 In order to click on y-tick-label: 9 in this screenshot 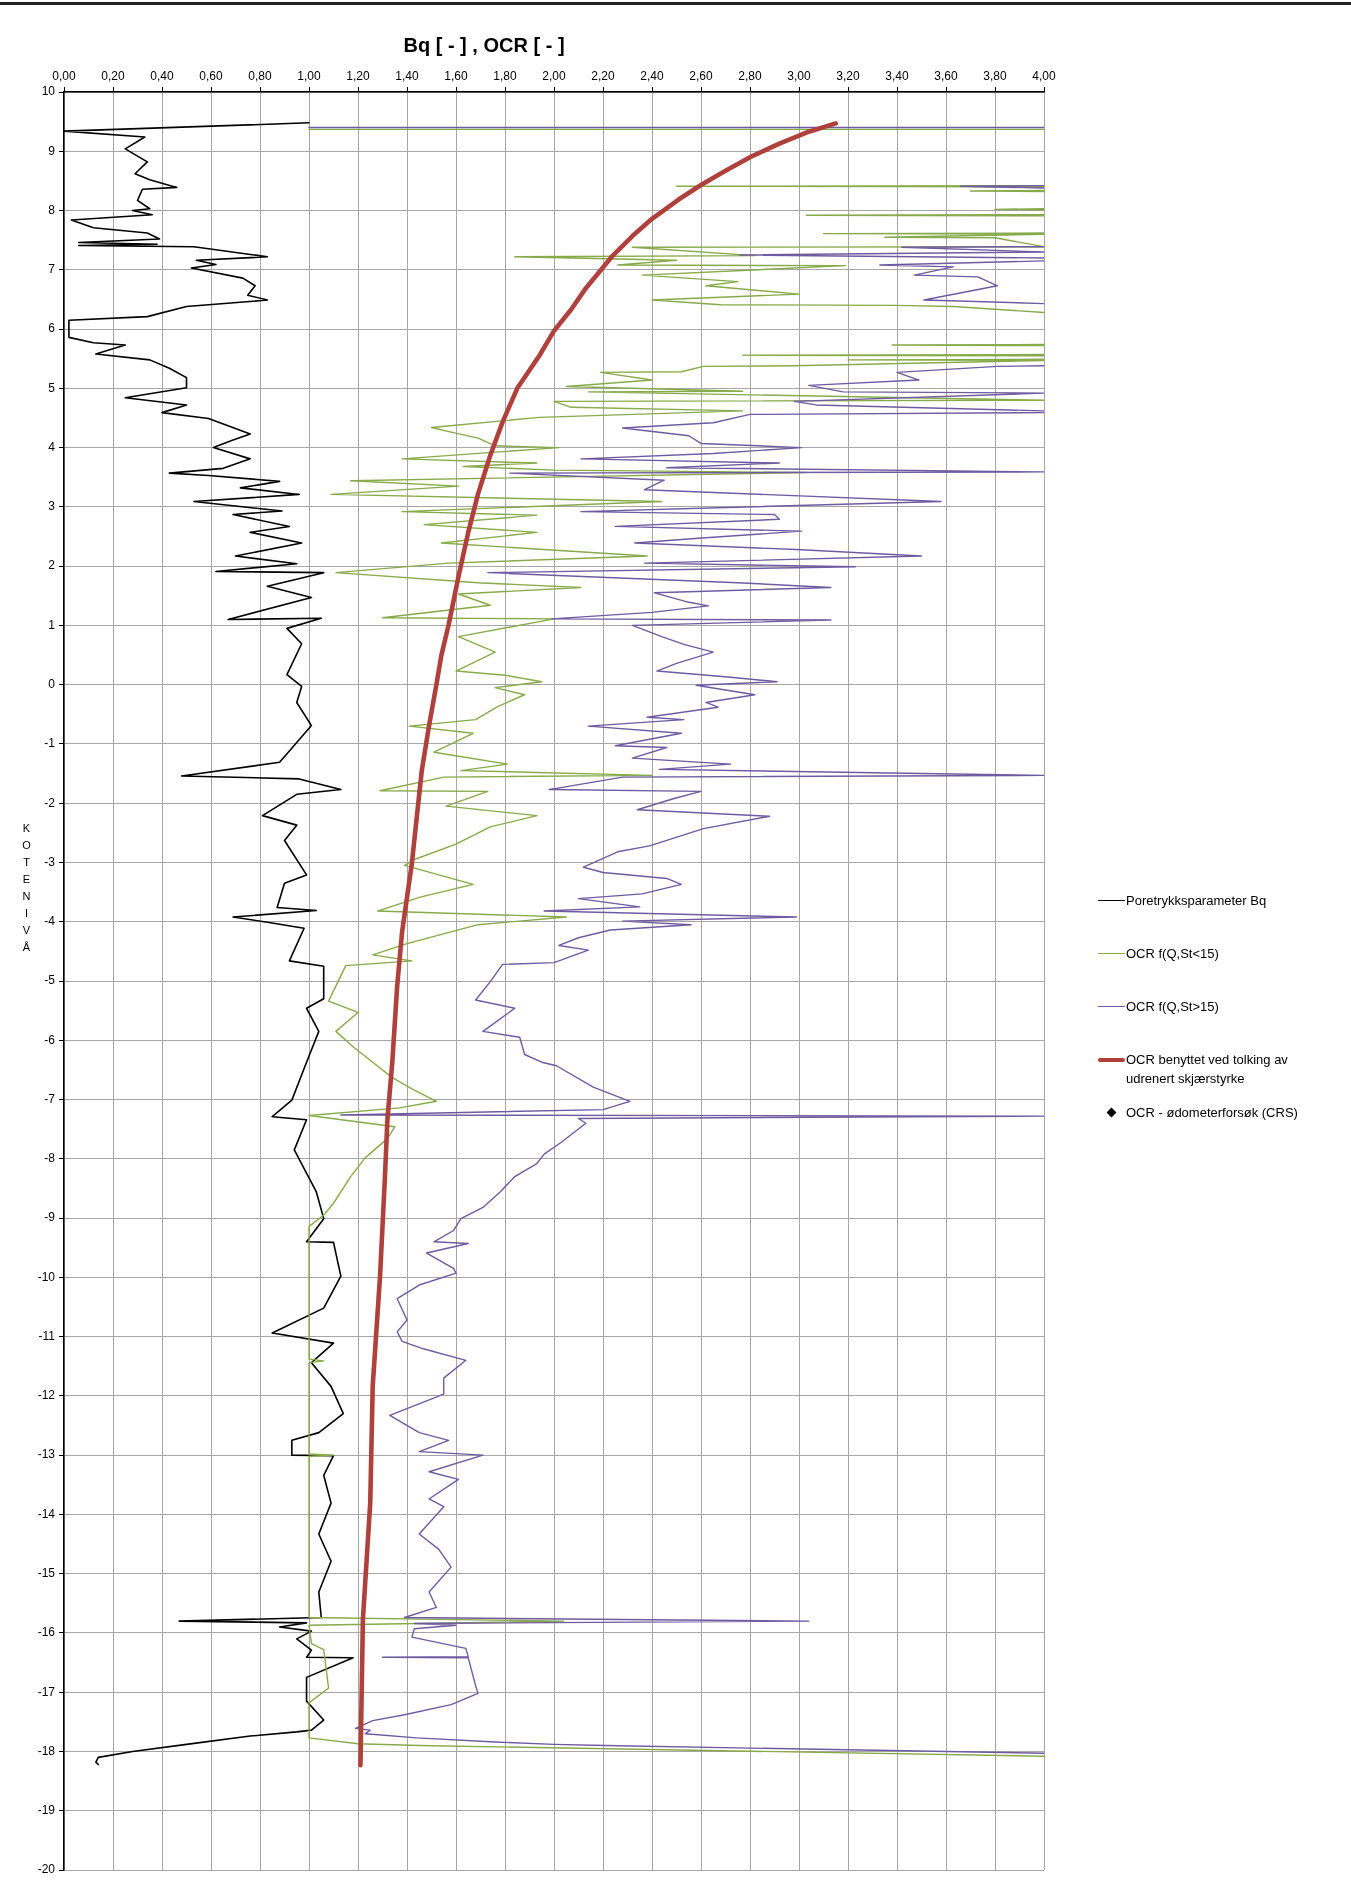, I will do `click(52, 150)`.